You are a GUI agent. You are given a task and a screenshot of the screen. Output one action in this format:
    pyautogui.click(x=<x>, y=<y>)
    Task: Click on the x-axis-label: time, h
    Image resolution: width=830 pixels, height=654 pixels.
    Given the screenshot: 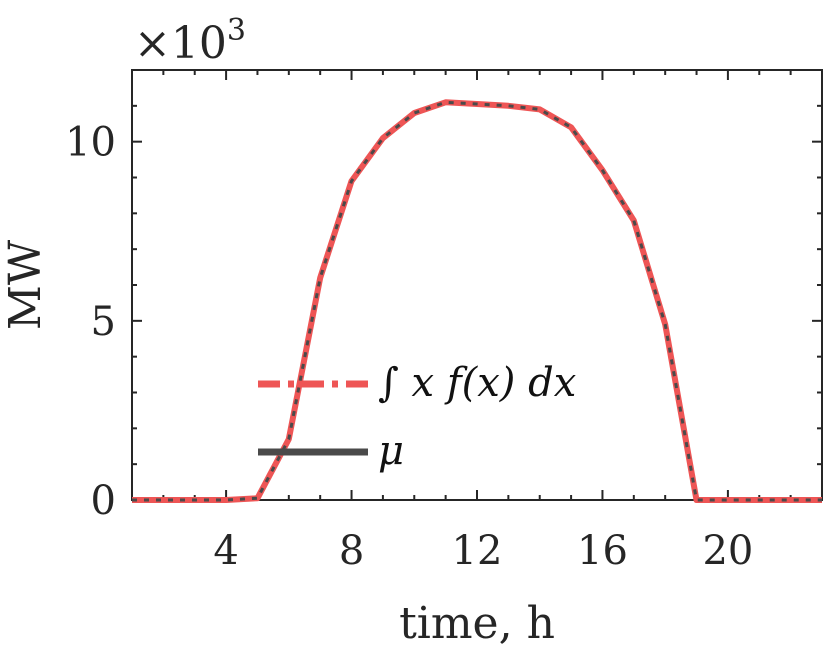 What is the action you would take?
    pyautogui.click(x=477, y=623)
    